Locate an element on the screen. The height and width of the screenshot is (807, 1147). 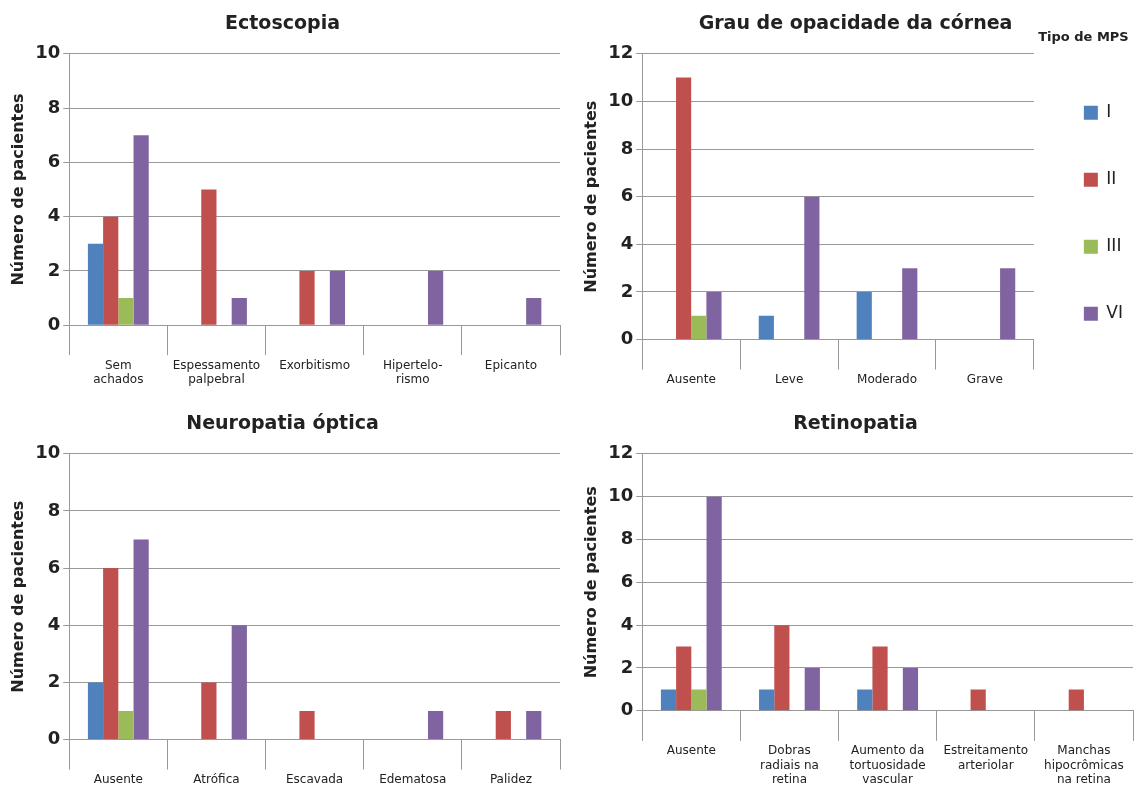
x-tick-label: Palidez is located at coordinates (510, 778).